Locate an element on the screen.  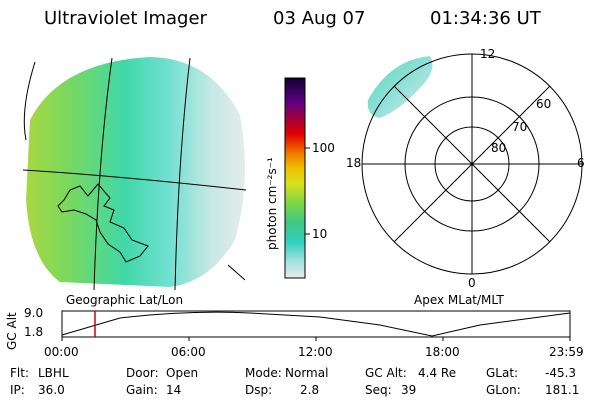
colorbar is located at coordinates (297, 178).